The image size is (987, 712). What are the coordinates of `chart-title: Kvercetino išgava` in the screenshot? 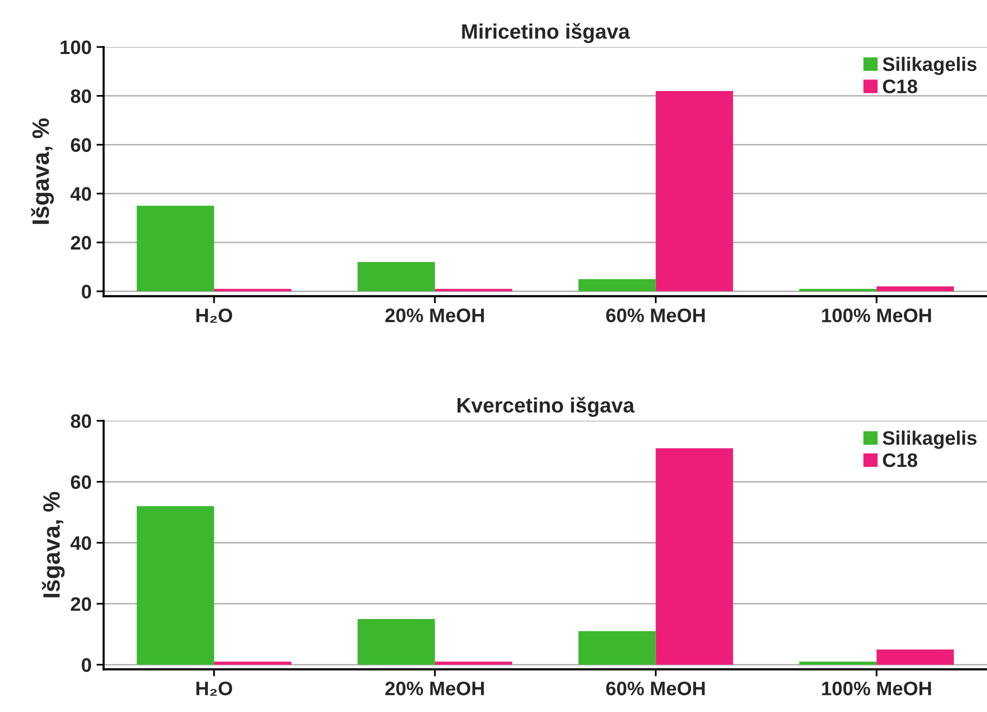 It's located at (546, 406).